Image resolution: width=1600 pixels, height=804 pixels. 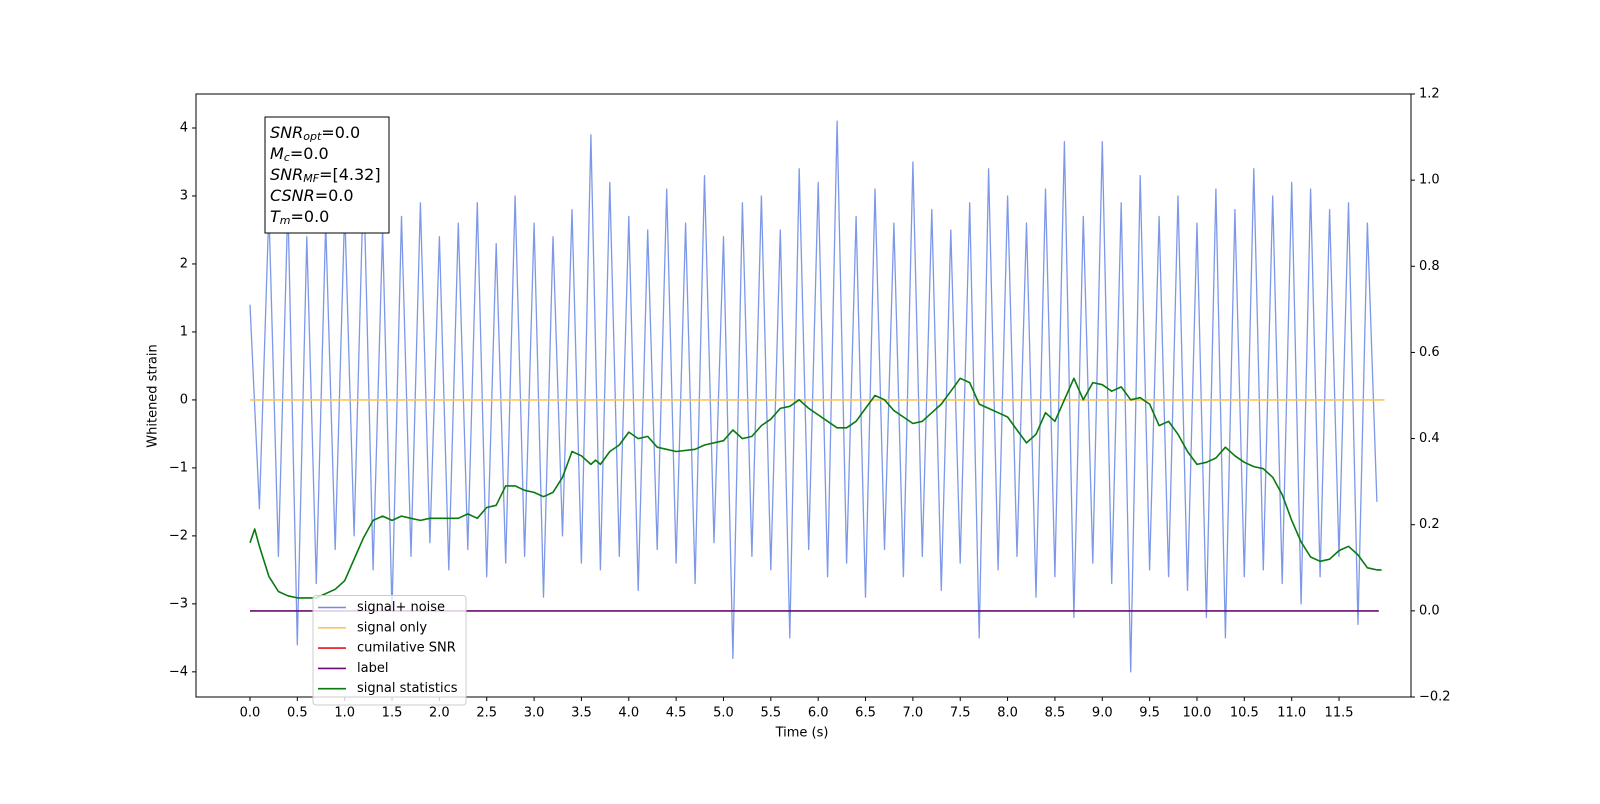 I want to click on x-tick-label: 3.5, so click(x=581, y=713).